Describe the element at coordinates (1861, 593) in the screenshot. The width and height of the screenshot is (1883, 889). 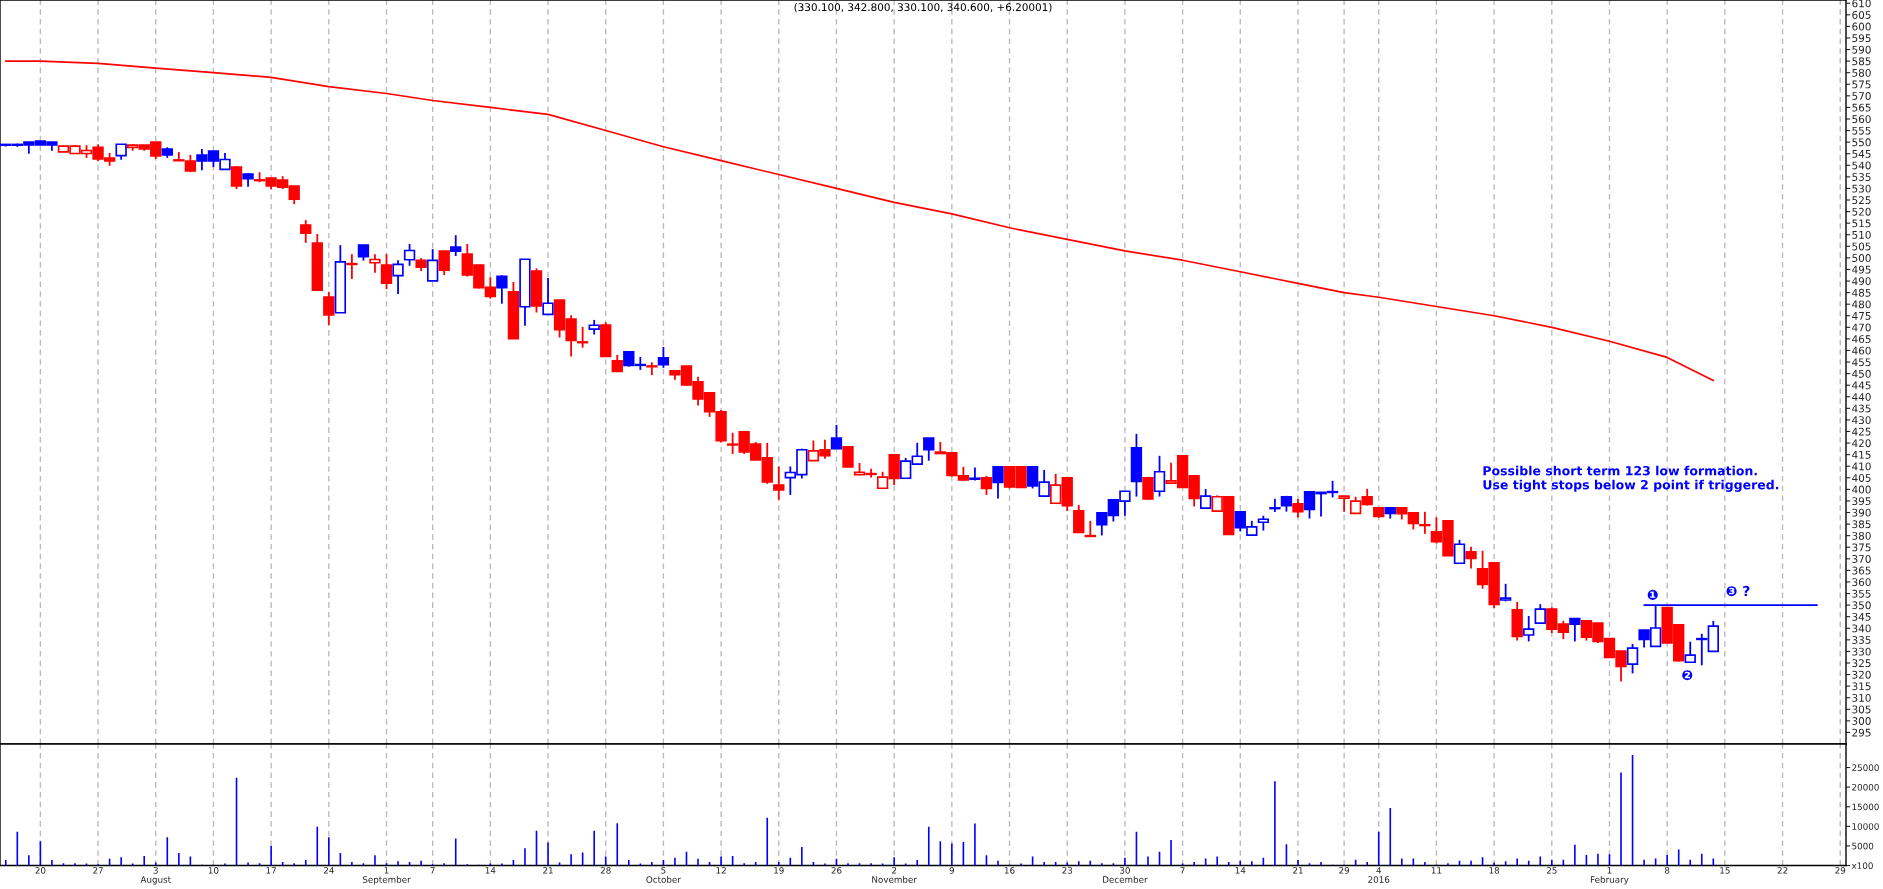
I see `y-tick-label: 355` at that location.